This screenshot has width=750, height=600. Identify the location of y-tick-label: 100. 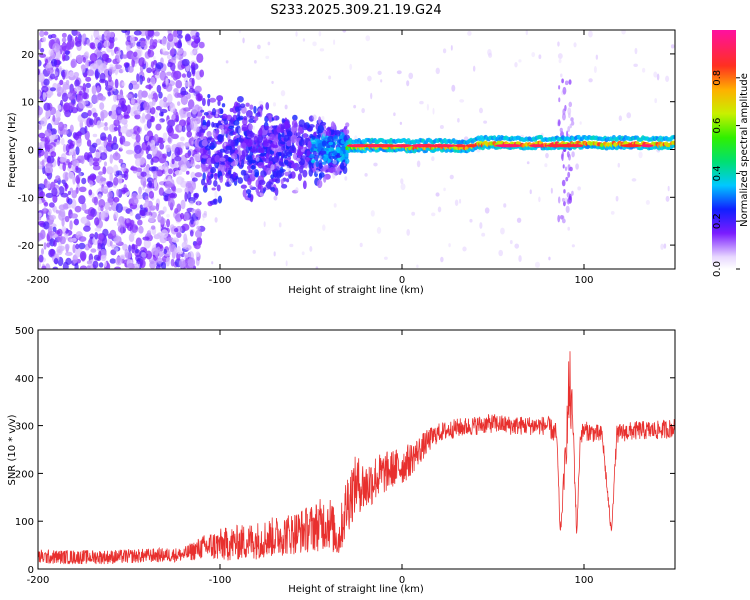
(24, 522).